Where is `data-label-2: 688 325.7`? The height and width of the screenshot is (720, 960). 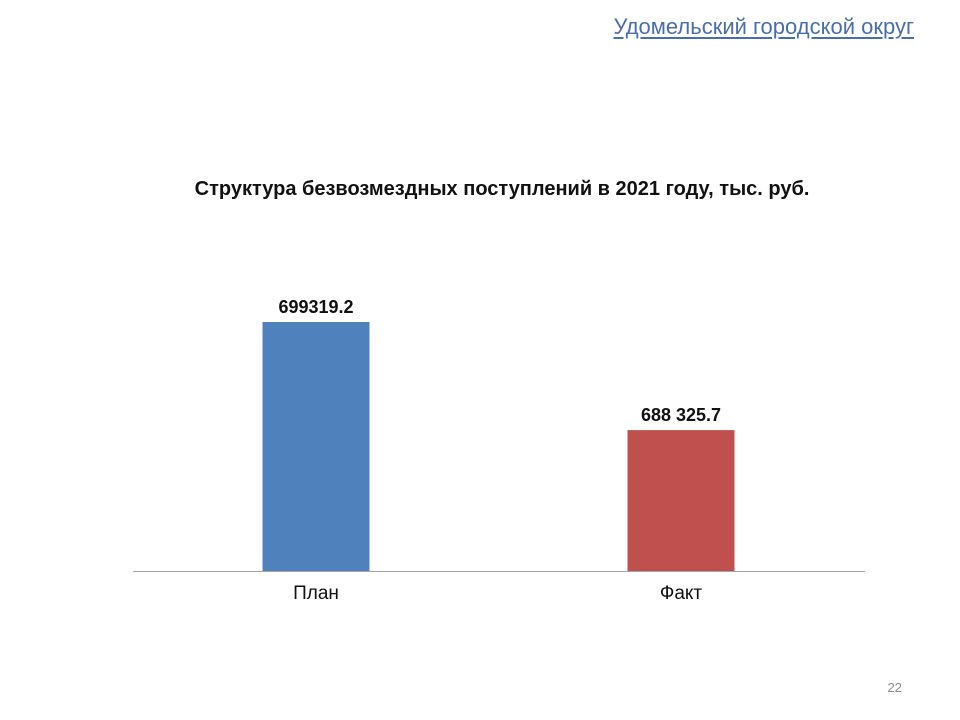 data-label-2: 688 325.7 is located at coordinates (681, 415).